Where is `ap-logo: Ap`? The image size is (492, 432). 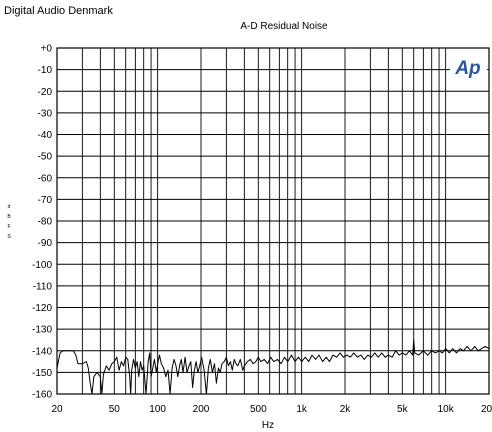 ap-logo: Ap is located at coordinates (468, 67).